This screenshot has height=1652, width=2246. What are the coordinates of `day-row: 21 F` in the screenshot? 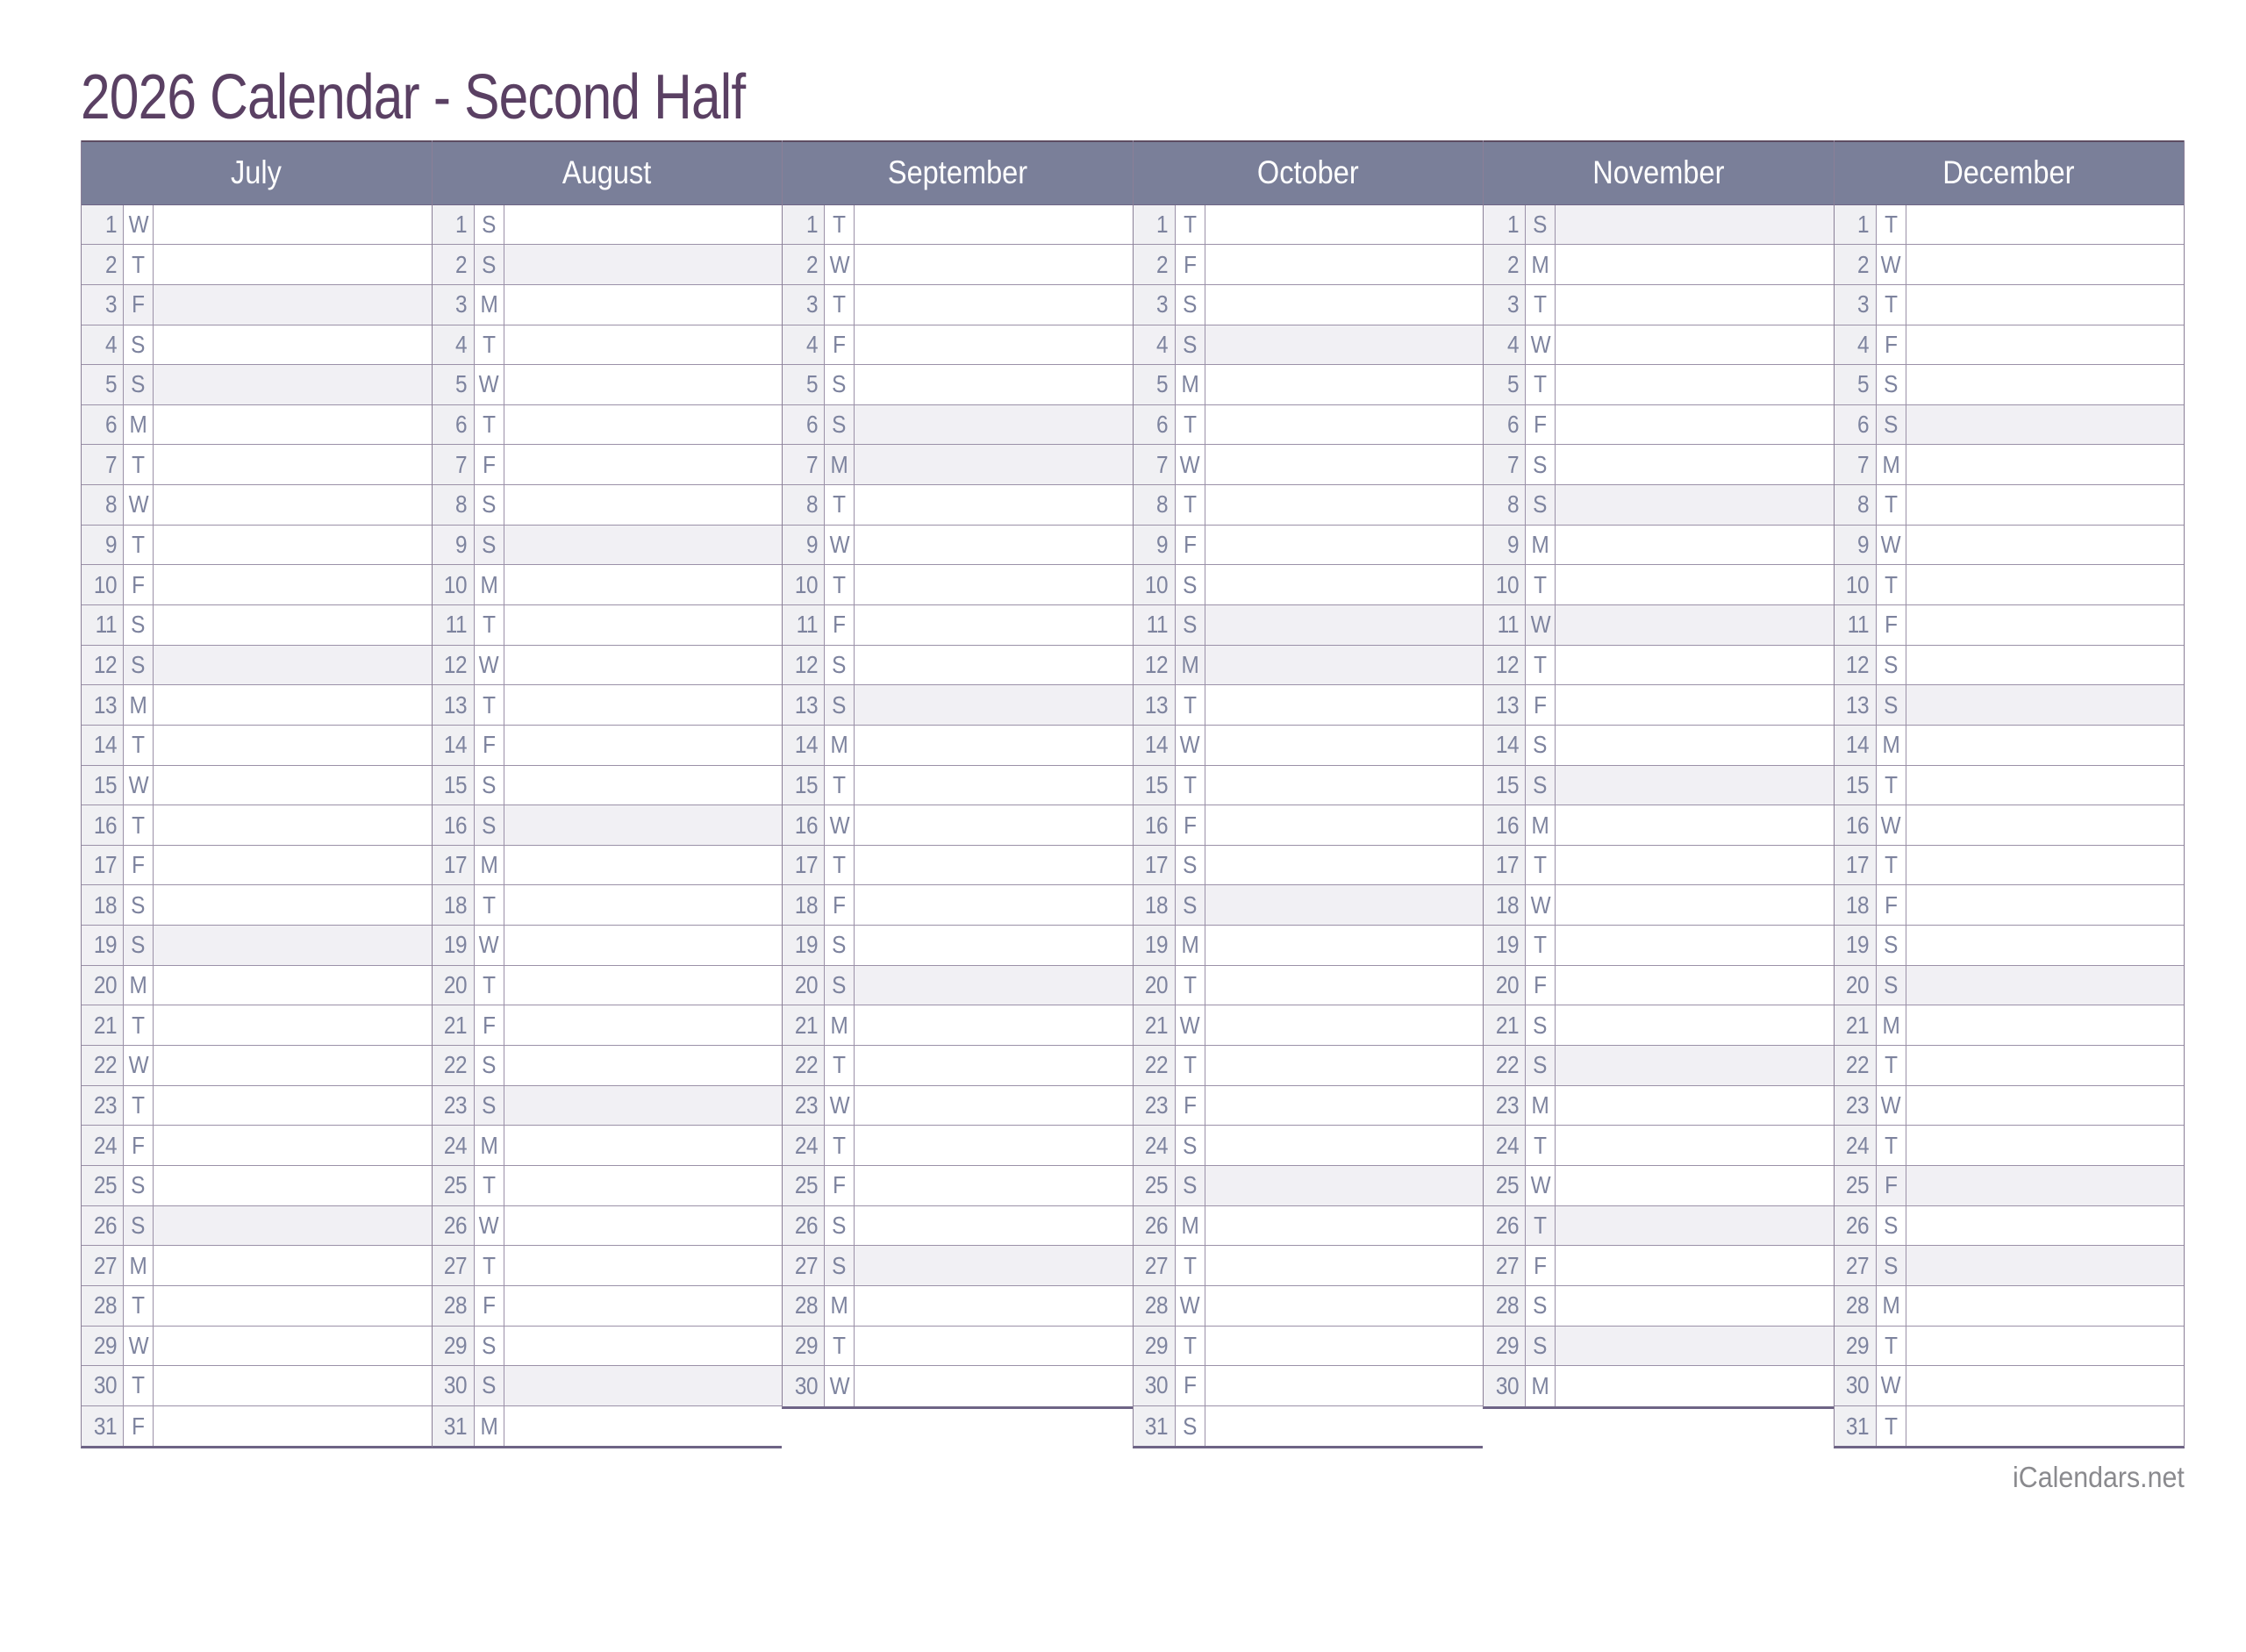 It's located at (607, 1026).